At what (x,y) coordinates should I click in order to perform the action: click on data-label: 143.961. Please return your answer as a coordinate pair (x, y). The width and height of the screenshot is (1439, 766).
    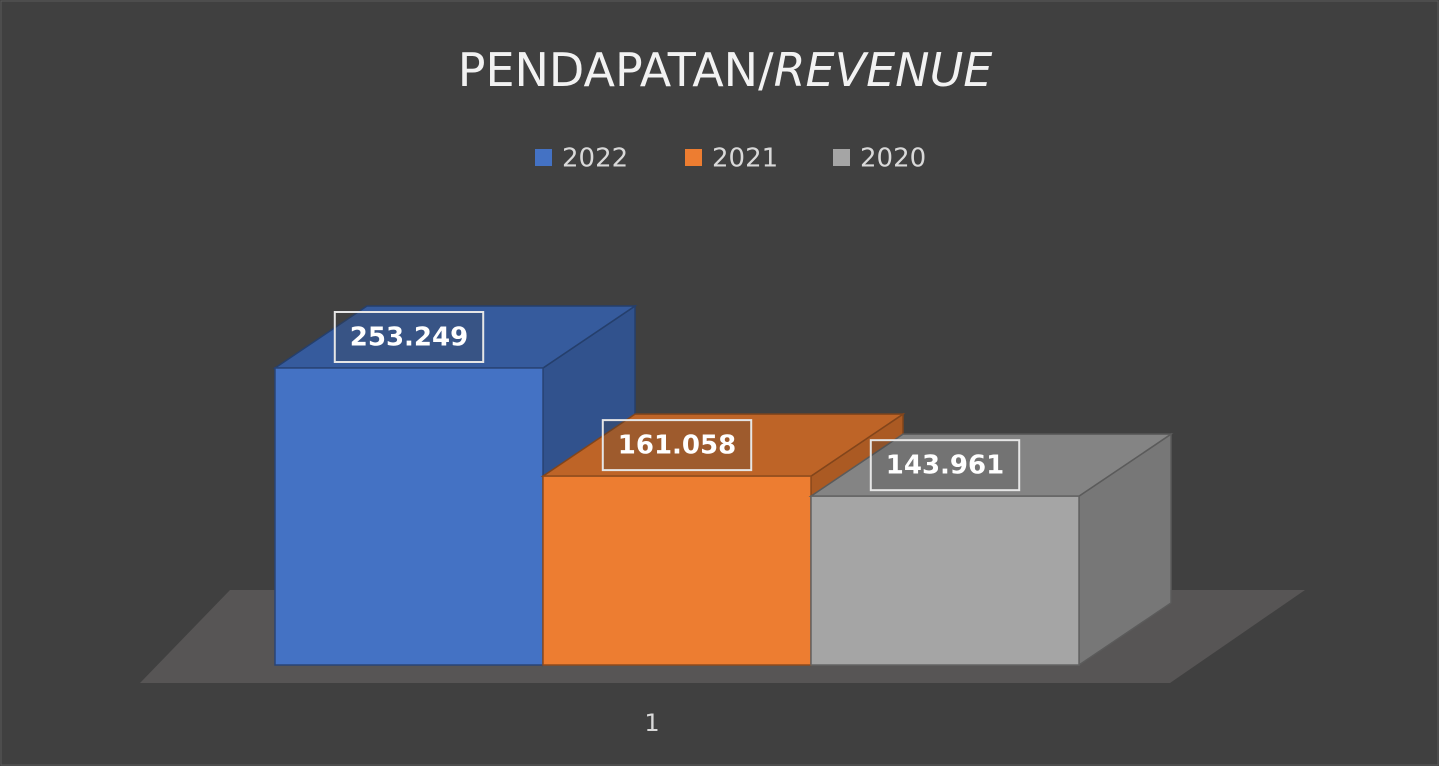
    Looking at the image, I should click on (945, 466).